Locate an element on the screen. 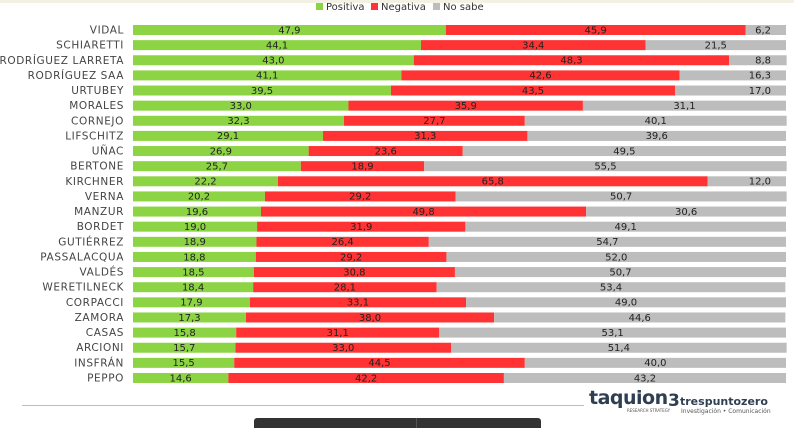 This screenshot has width=794, height=428. bar-no-sabe-weretilneck is located at coordinates (611, 287).